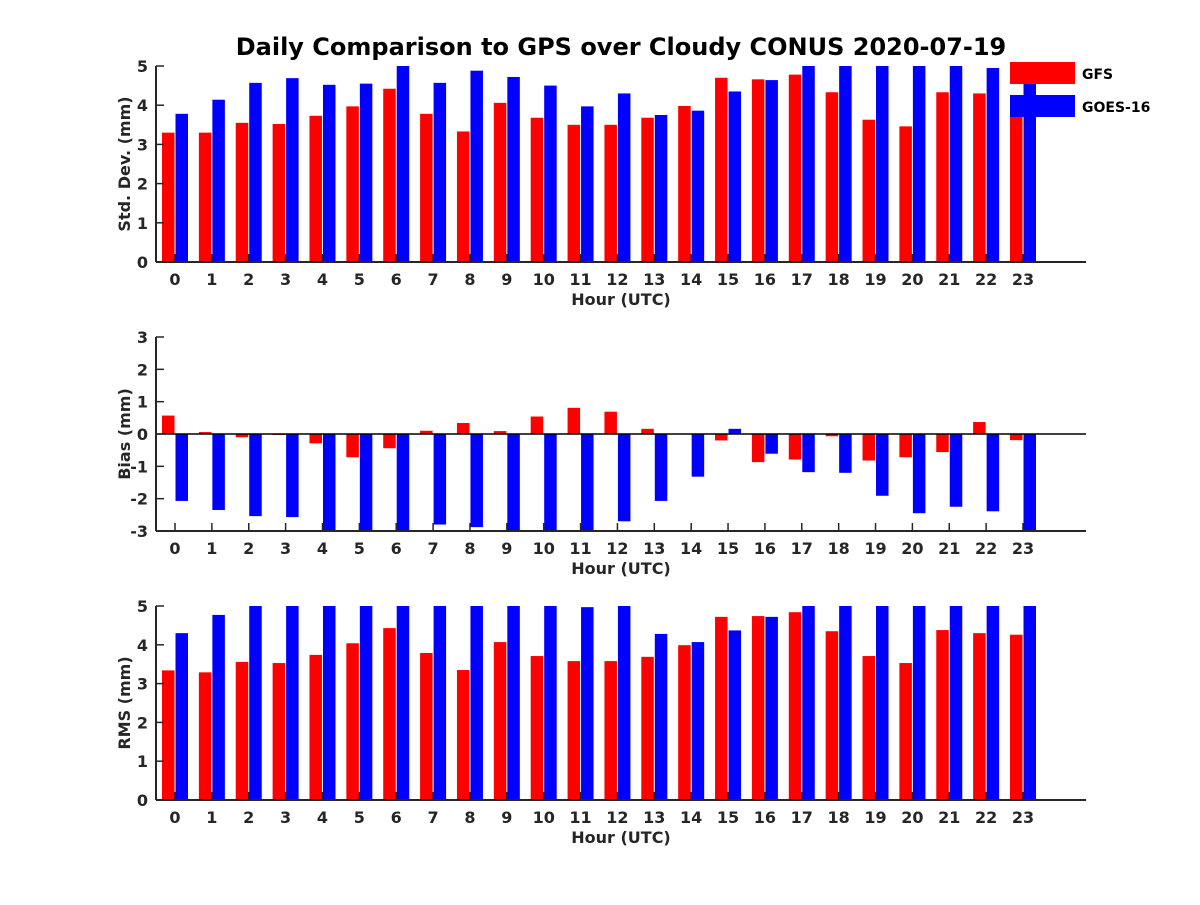 The height and width of the screenshot is (905, 1200). What do you see at coordinates (248, 548) in the screenshot?
I see `x-tick-label: 2` at bounding box center [248, 548].